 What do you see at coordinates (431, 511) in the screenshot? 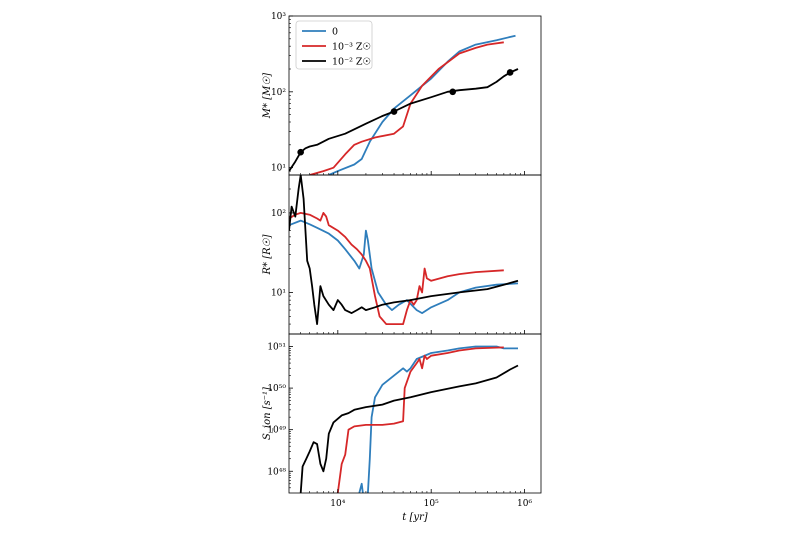
I see `shared-x-axis: 10⁴ 10⁵ 10⁶ t [yr]` at bounding box center [431, 511].